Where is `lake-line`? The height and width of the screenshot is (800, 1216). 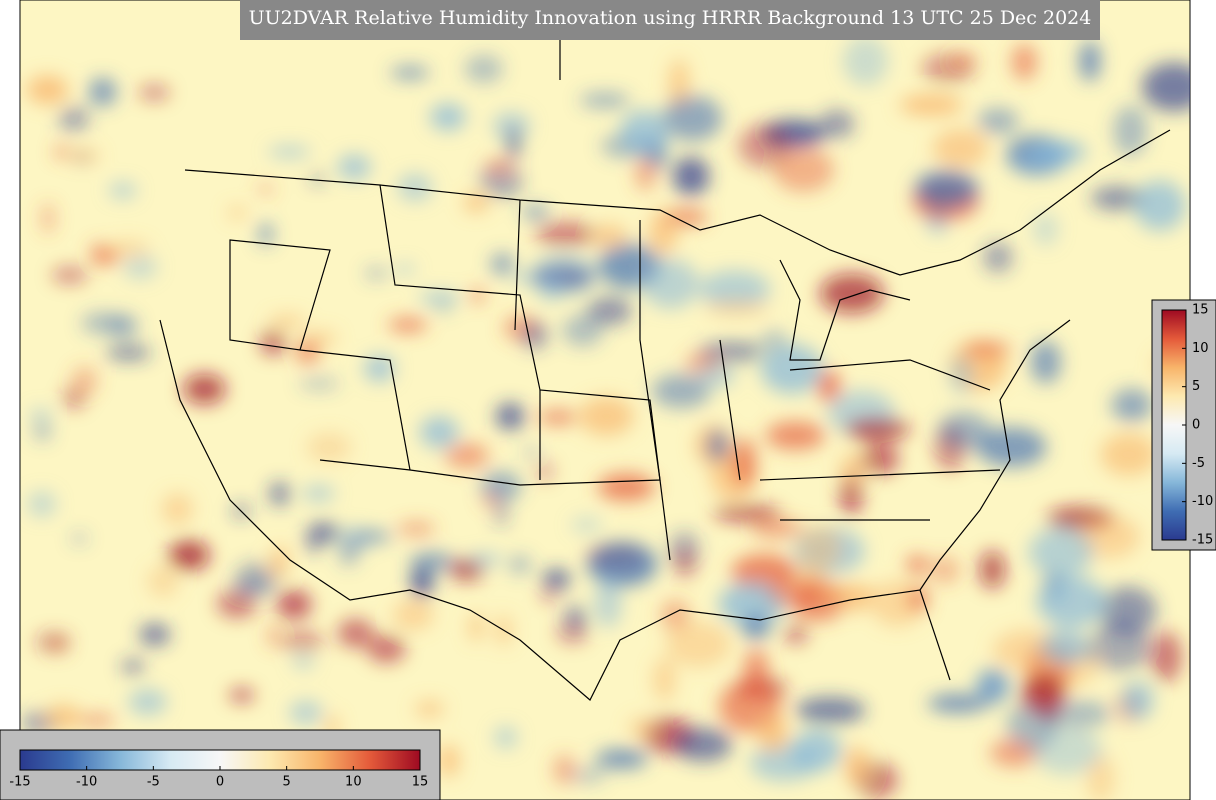 lake-line is located at coordinates (845, 310).